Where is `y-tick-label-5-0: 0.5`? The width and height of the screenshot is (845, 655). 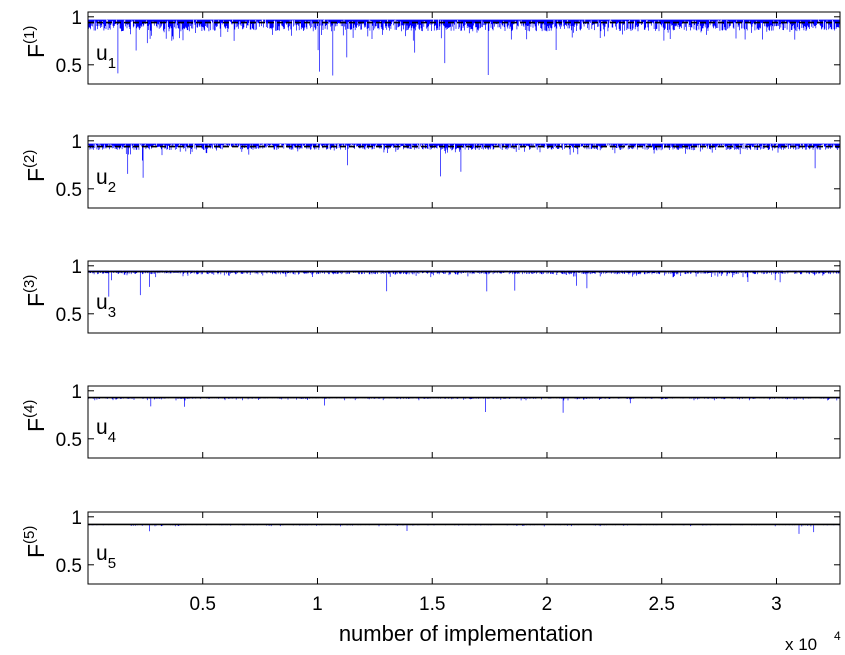
y-tick-label-5-0: 0.5 is located at coordinates (69, 566).